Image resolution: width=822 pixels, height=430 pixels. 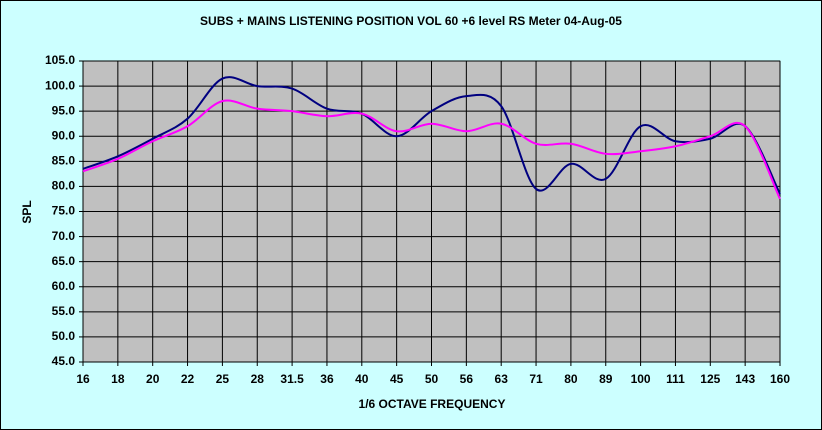 What do you see at coordinates (223, 379) in the screenshot?
I see `x-tick-label: 25` at bounding box center [223, 379].